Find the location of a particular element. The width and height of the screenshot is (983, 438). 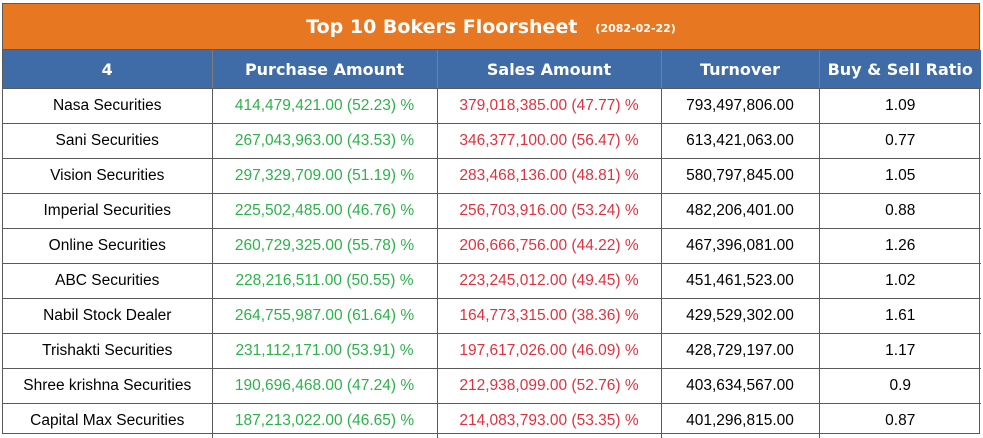

sales-amount-cell: 283,468,136.00 (48.81) % is located at coordinates (549, 176).